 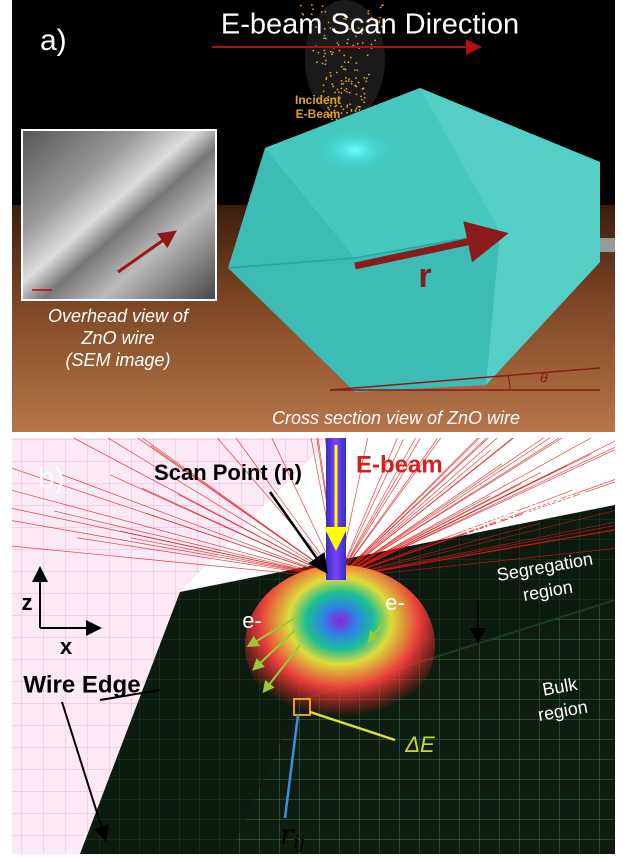 I want to click on sem-arrow, so click(x=147, y=252).